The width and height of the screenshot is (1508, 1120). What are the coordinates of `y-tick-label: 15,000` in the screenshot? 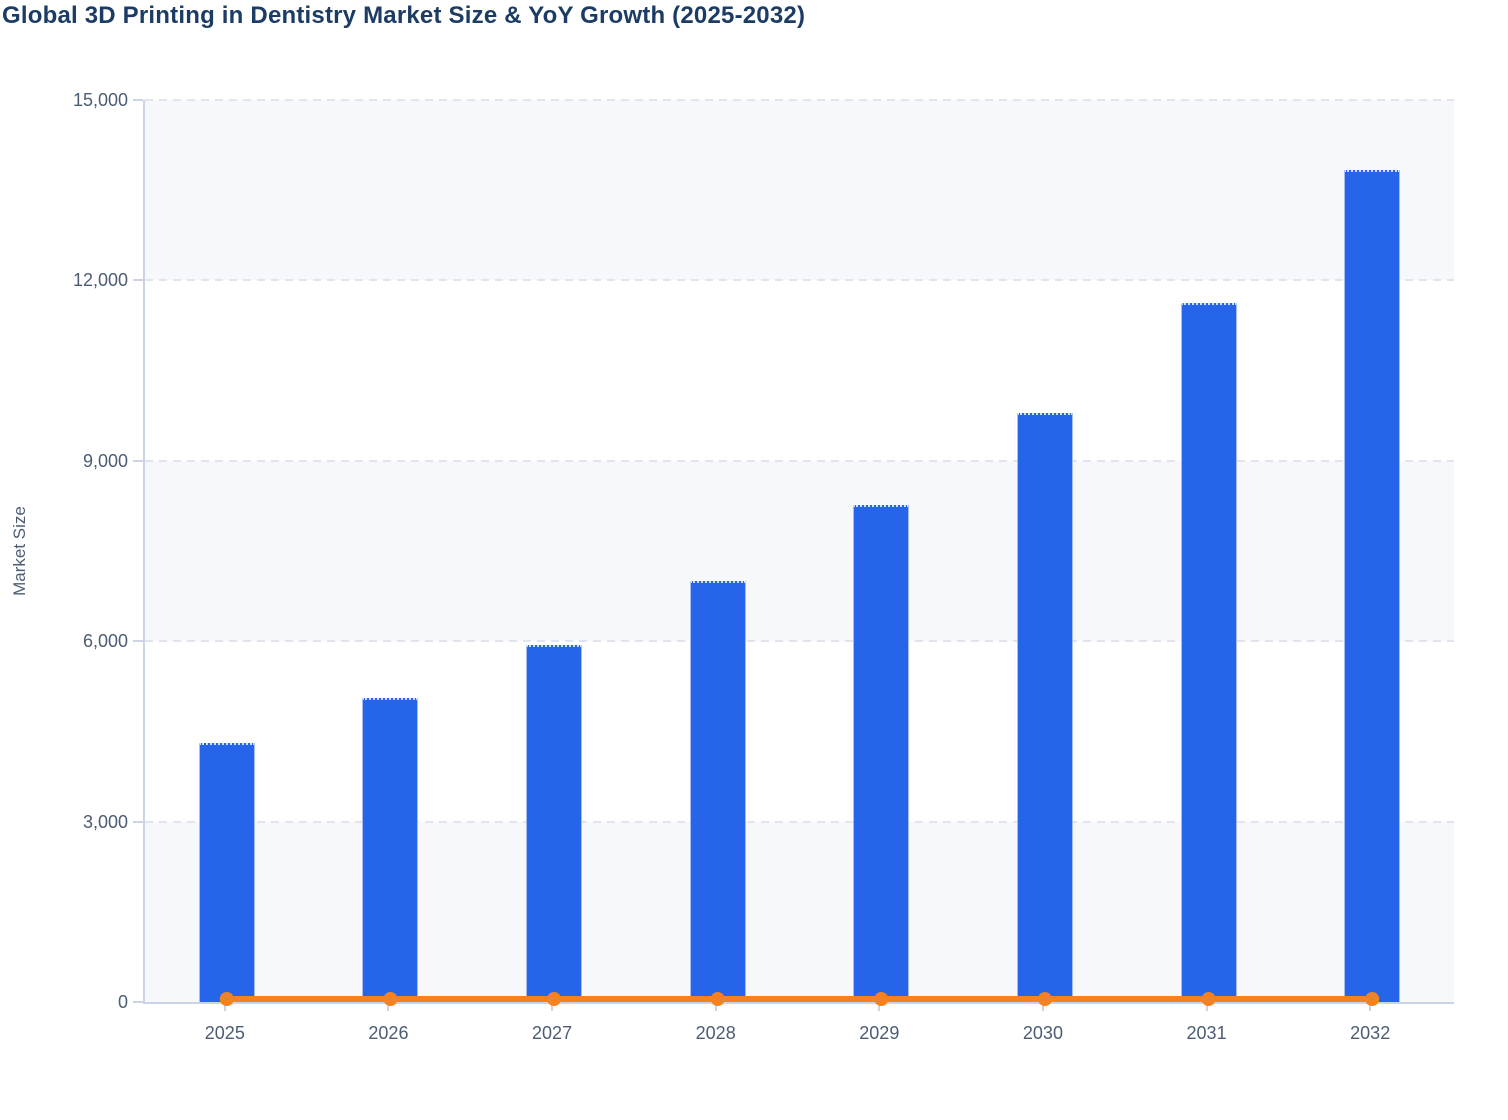 It's located at (100, 100).